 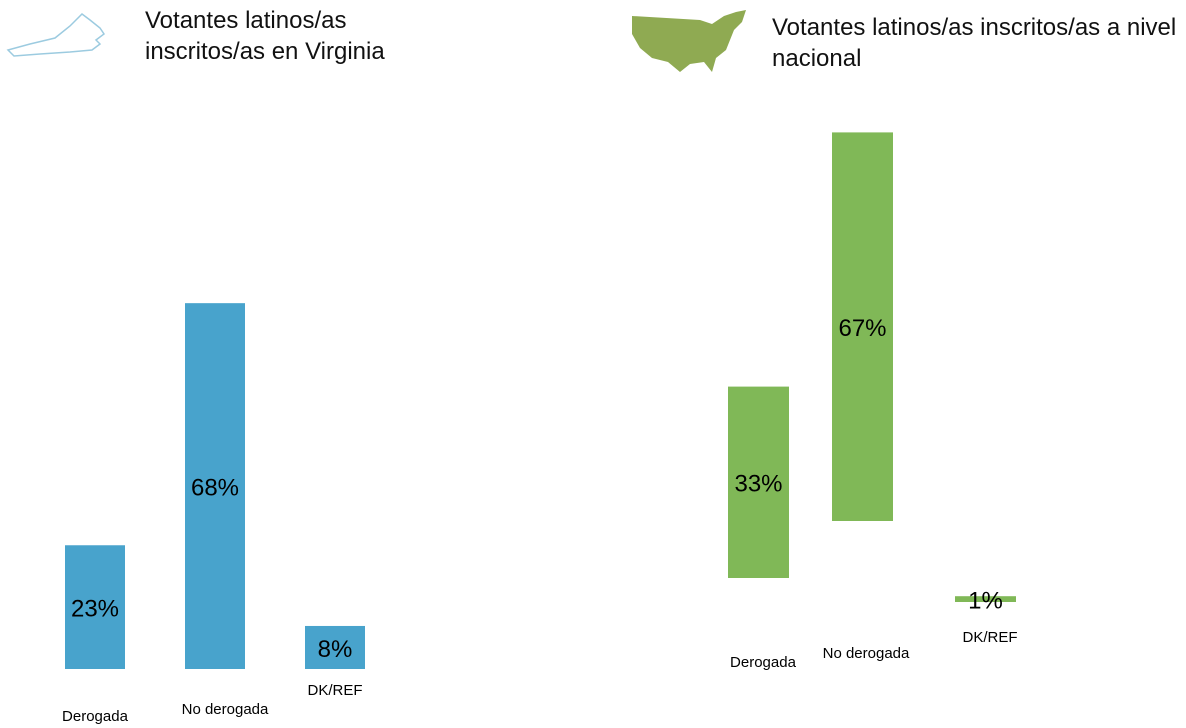 I want to click on value-label: 23%, so click(x=95, y=608).